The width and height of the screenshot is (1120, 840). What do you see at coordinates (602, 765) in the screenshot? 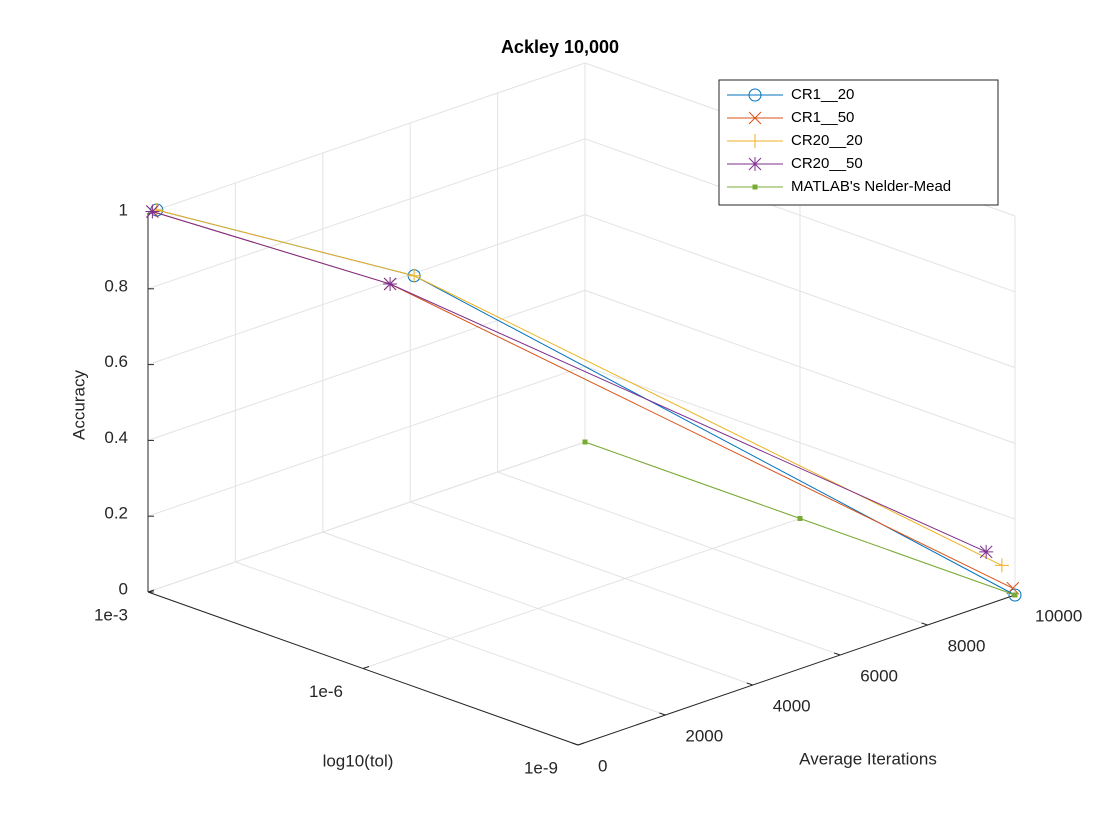
I see `y-tick-label: 0` at bounding box center [602, 765].